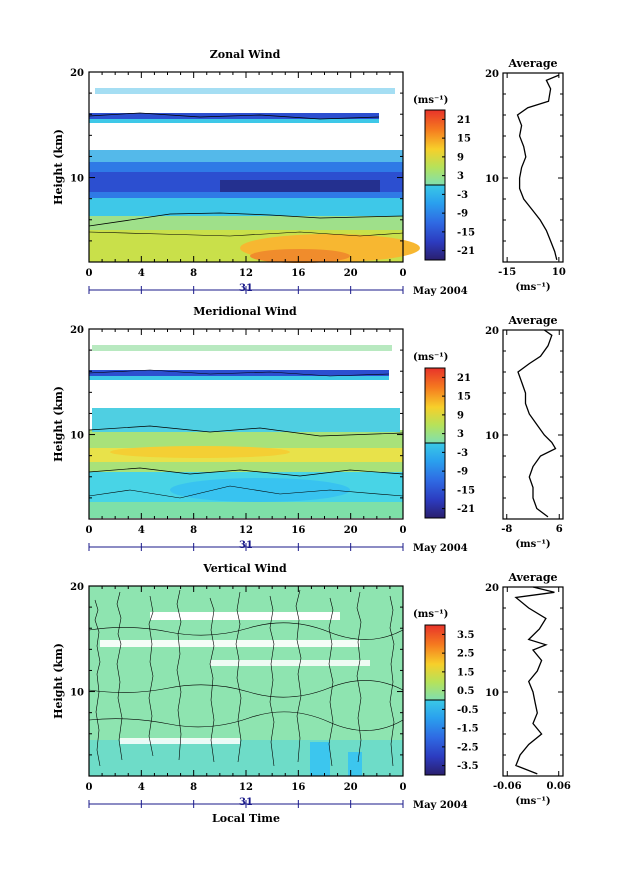  I want to click on profile-x-tick-label: -15, so click(507, 272).